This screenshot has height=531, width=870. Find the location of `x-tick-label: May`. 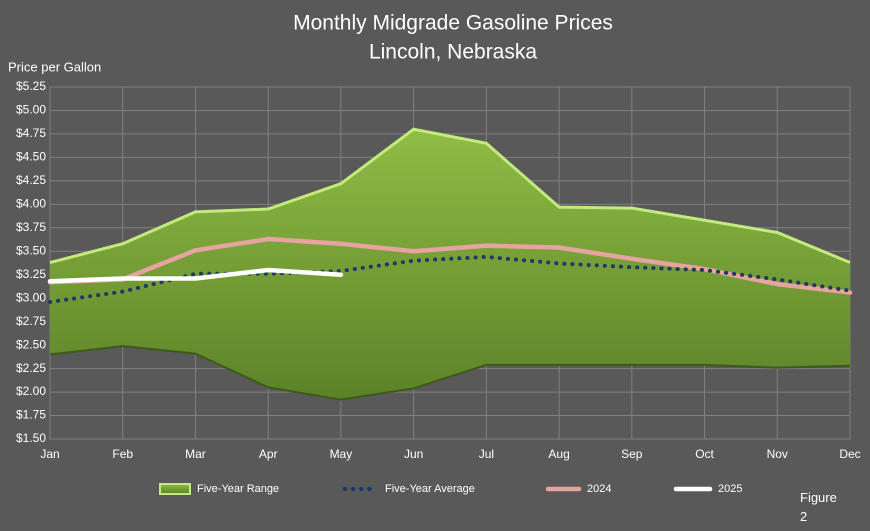

x-tick-label: May is located at coordinates (341, 454).